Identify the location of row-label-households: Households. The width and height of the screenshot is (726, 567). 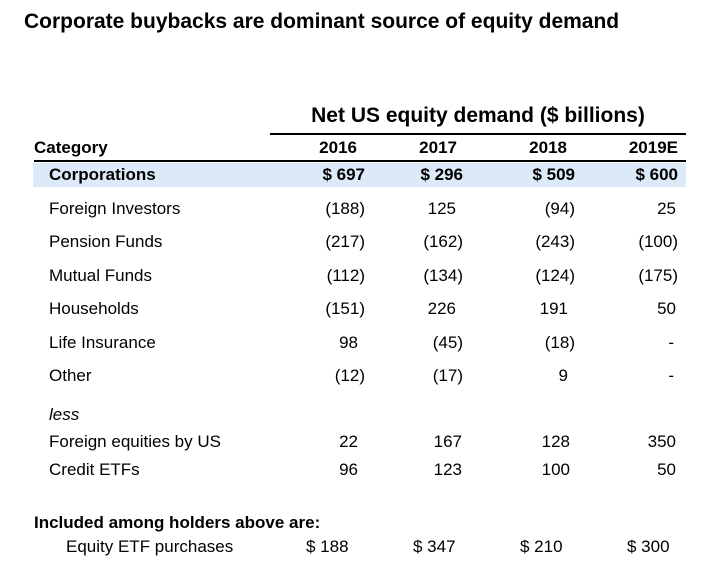
(94, 308).